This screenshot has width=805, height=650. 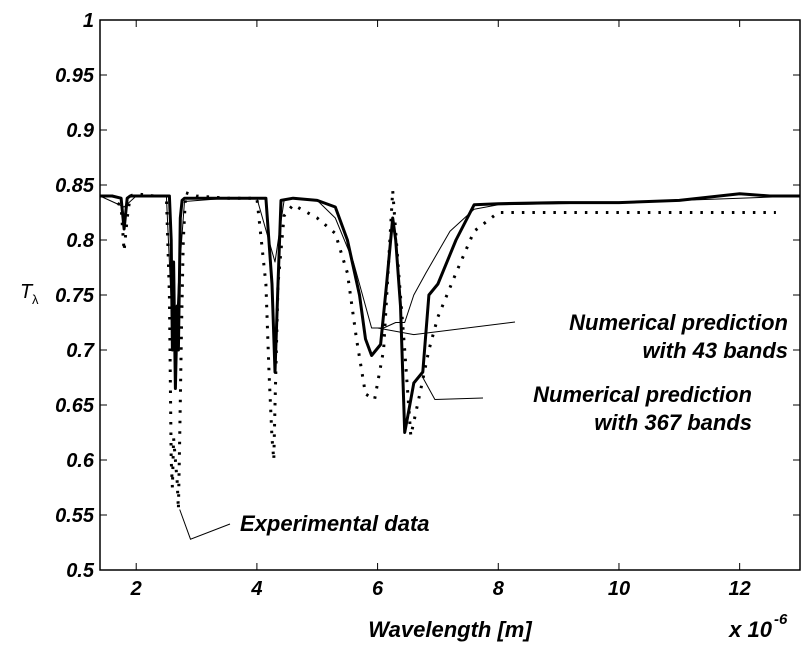 What do you see at coordinates (715, 350) in the screenshot?
I see `annotation-43-bands-line2: with 43 bands` at bounding box center [715, 350].